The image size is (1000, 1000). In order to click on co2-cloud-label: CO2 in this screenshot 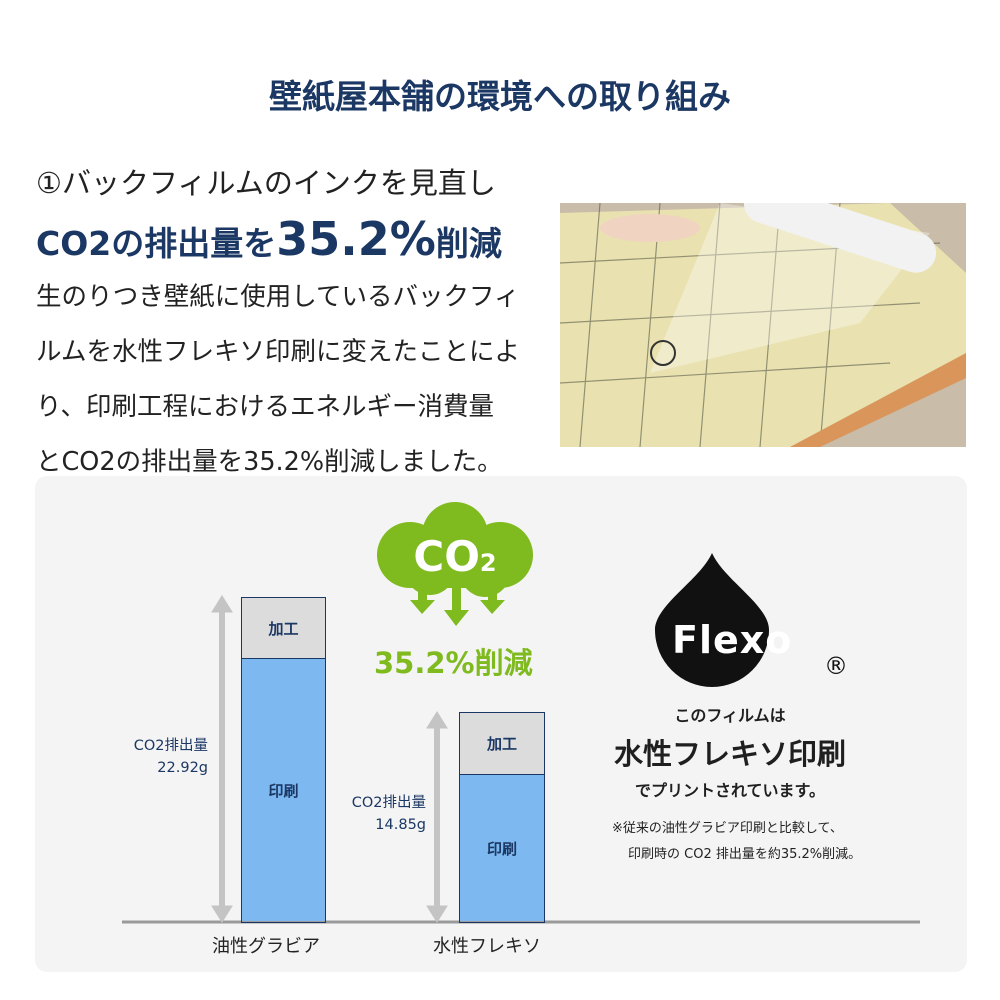, I will do `click(455, 556)`.